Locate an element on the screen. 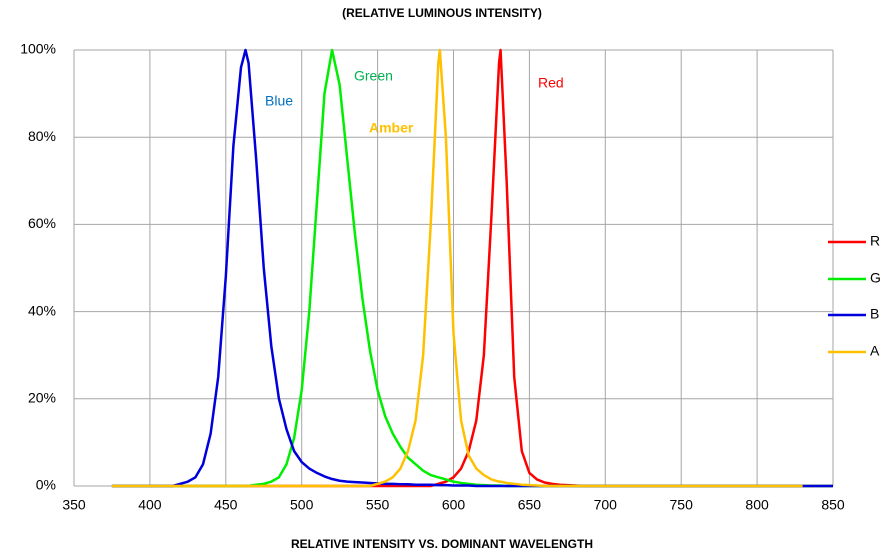  x-tick-label: 700 is located at coordinates (606, 505).